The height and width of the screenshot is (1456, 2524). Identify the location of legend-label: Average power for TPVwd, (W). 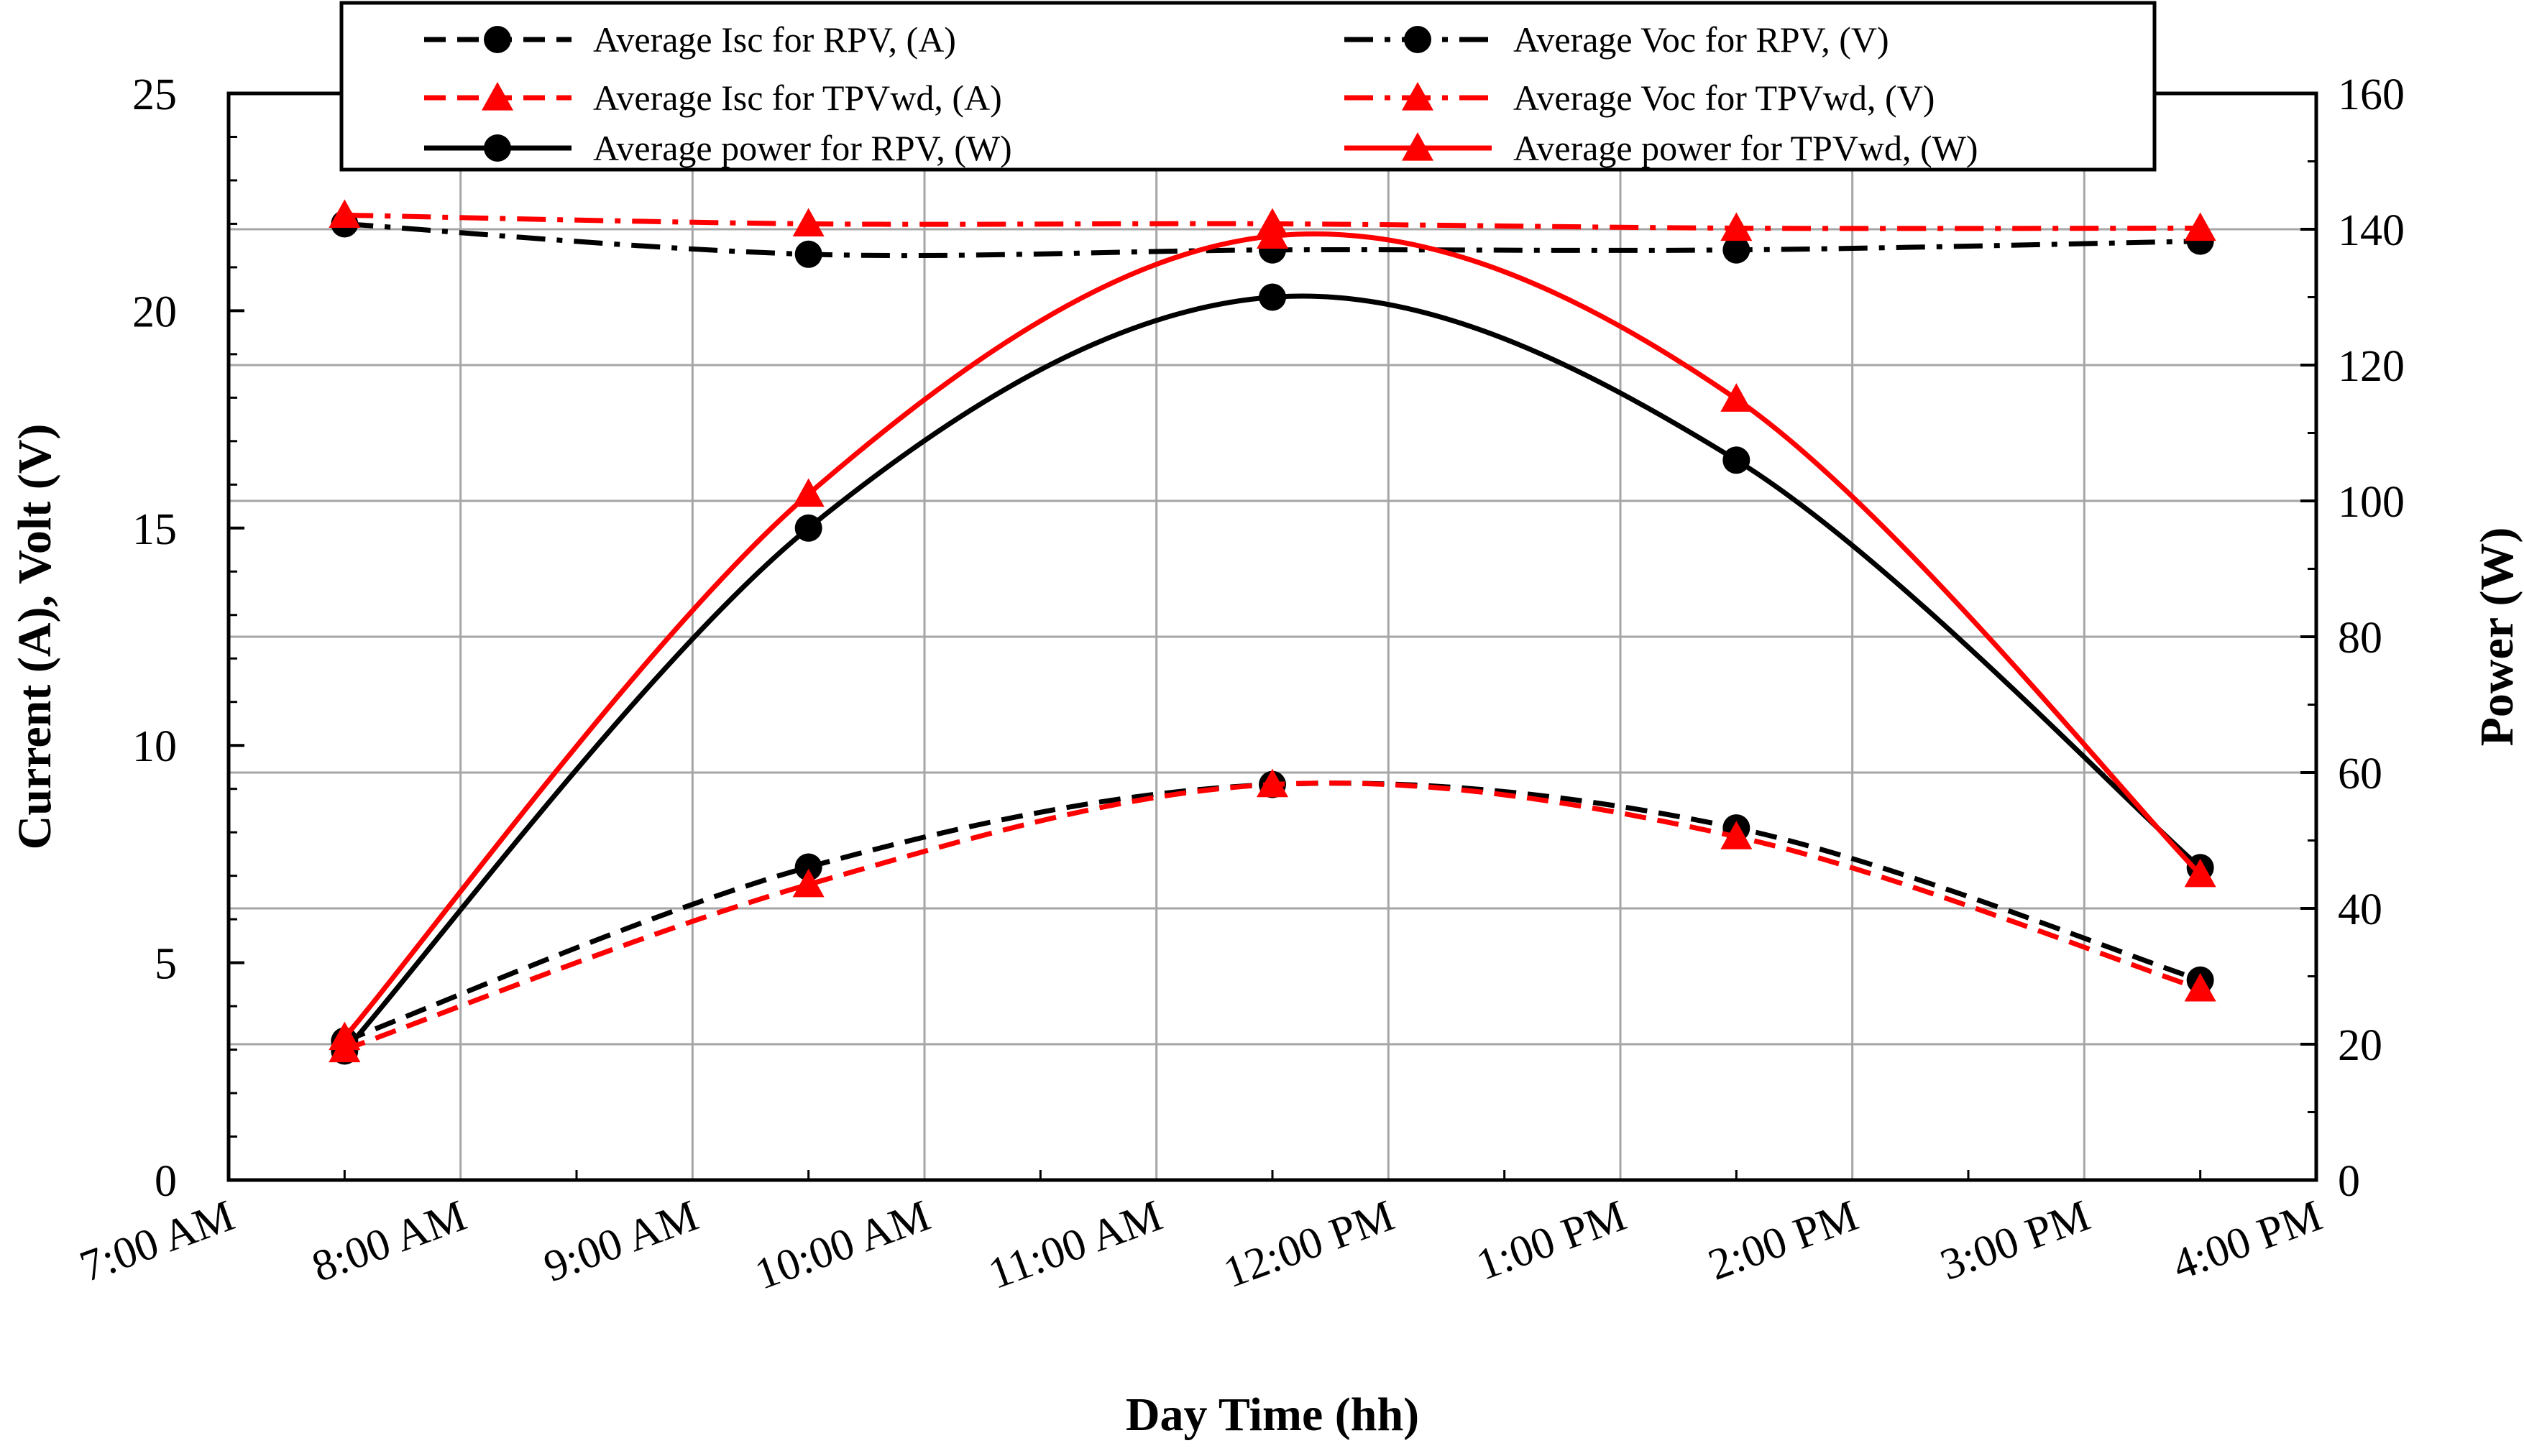
(1745, 148).